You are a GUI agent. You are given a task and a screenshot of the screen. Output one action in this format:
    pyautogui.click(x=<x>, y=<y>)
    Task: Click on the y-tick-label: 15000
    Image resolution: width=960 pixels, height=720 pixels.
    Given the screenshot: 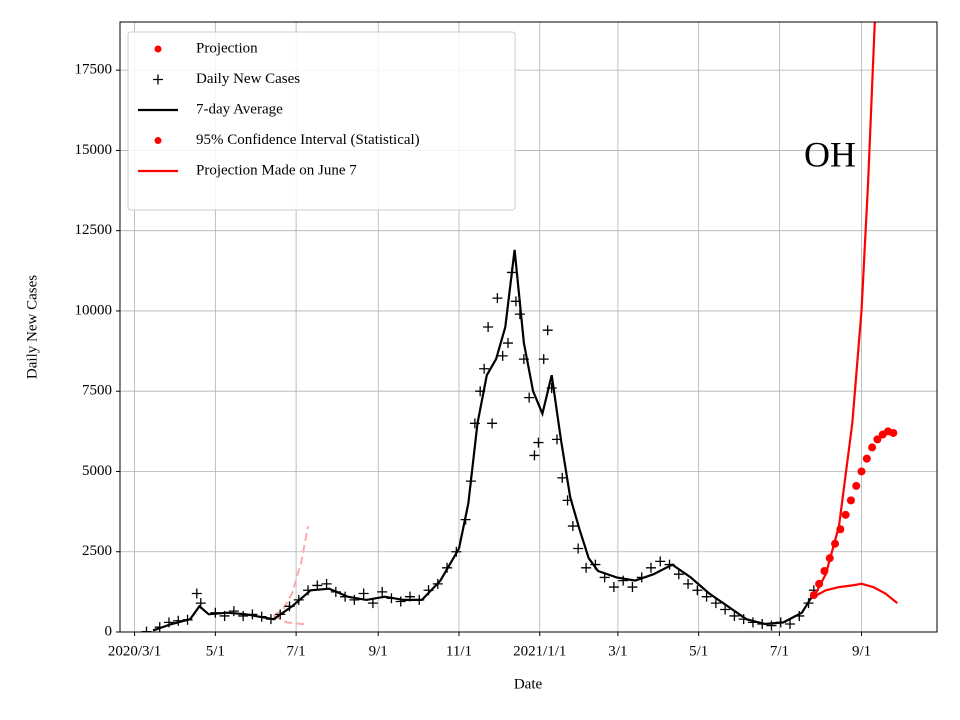 What is the action you would take?
    pyautogui.click(x=94, y=150)
    